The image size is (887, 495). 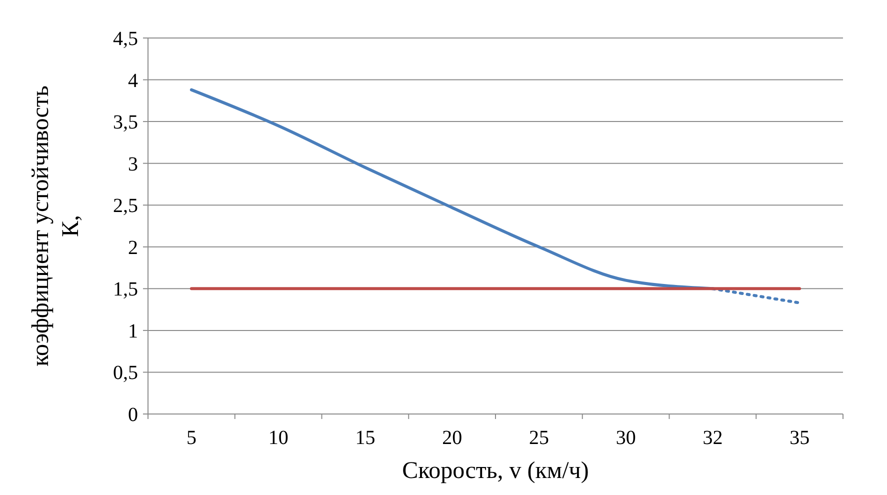 What do you see at coordinates (495, 471) in the screenshot?
I see `x-axis-title: Скорость, v (км/ч)` at bounding box center [495, 471].